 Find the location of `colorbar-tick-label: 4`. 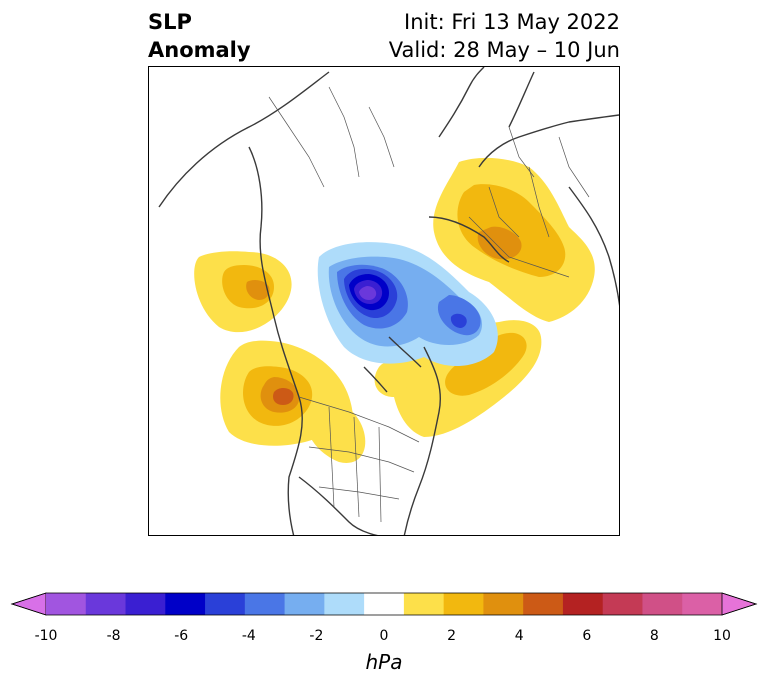

colorbar-tick-label: 4 is located at coordinates (519, 636).